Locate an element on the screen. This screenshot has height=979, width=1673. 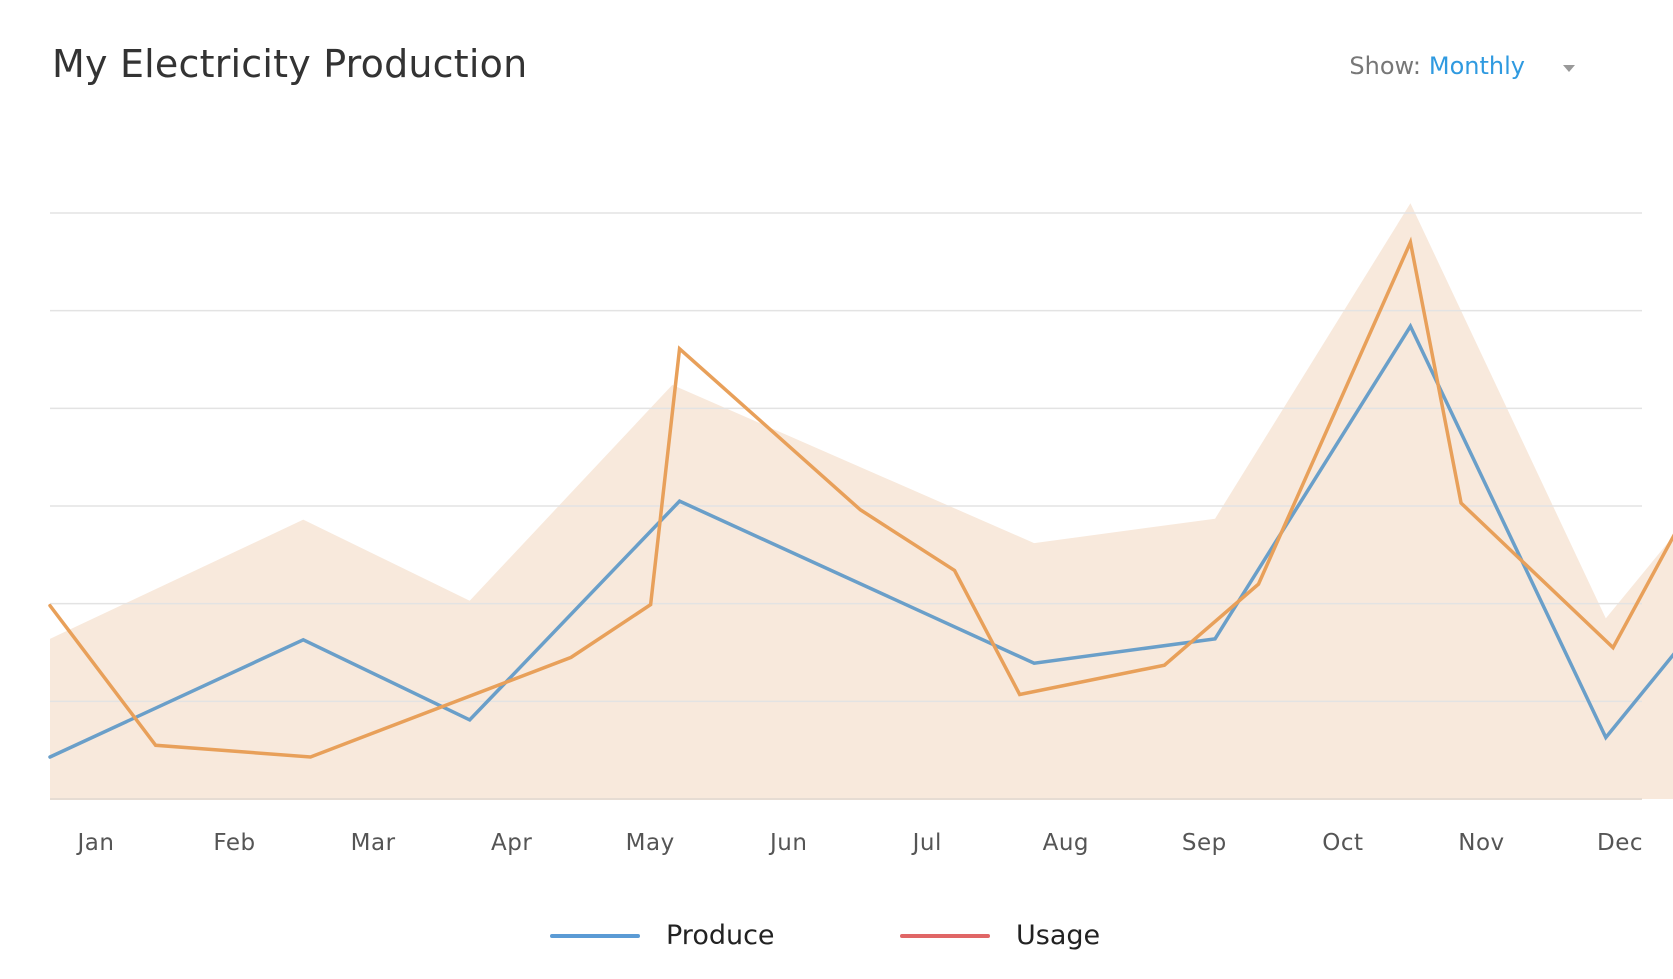
x-tick-label: Feb is located at coordinates (234, 843).